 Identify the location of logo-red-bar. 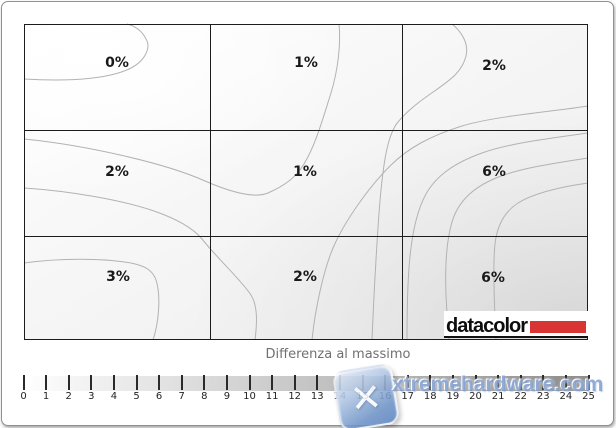
(558, 327).